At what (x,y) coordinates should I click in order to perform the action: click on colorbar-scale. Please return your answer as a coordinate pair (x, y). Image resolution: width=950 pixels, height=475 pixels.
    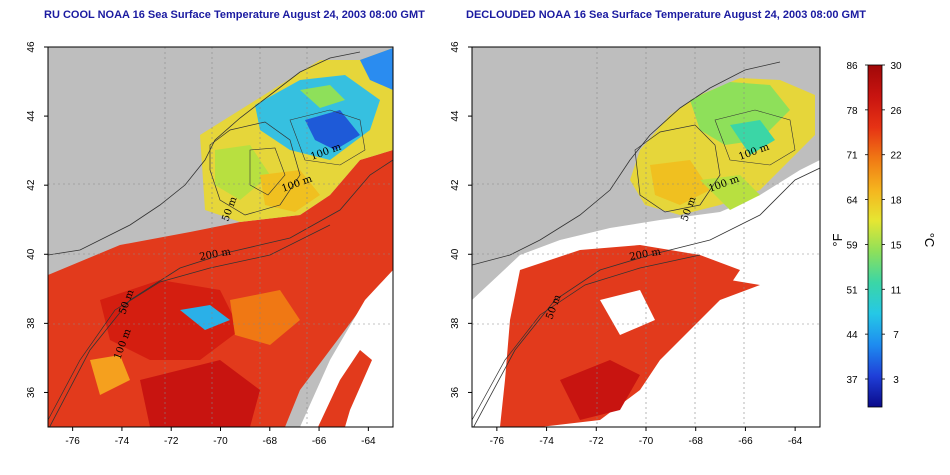
    Looking at the image, I should click on (875, 236).